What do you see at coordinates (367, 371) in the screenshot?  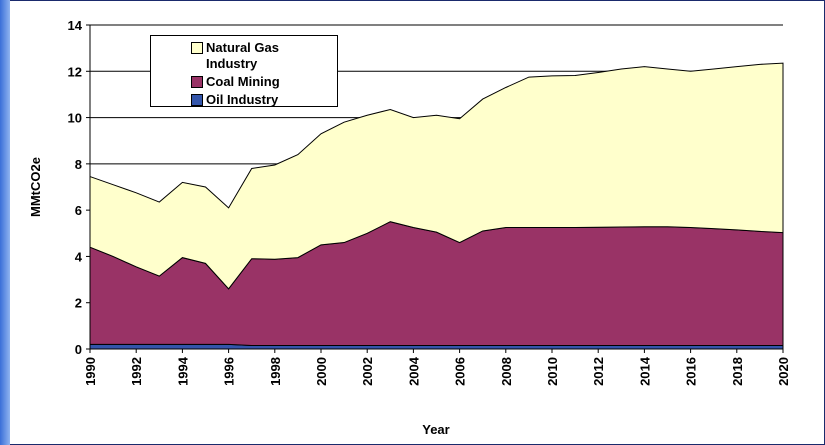 I see `x-tick-label: 2002` at bounding box center [367, 371].